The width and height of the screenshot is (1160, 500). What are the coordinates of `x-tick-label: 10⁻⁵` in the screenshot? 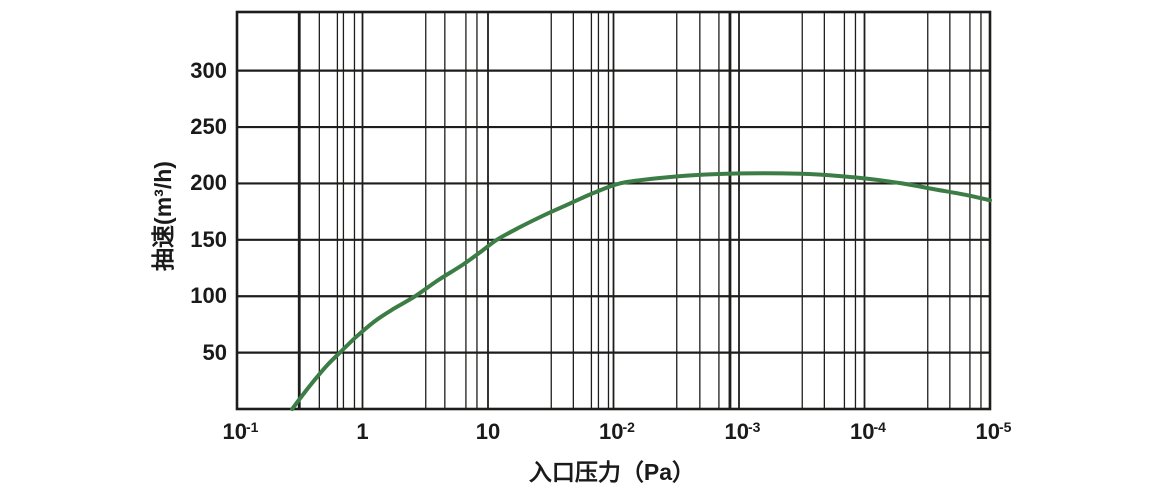 It's located at (993, 431).